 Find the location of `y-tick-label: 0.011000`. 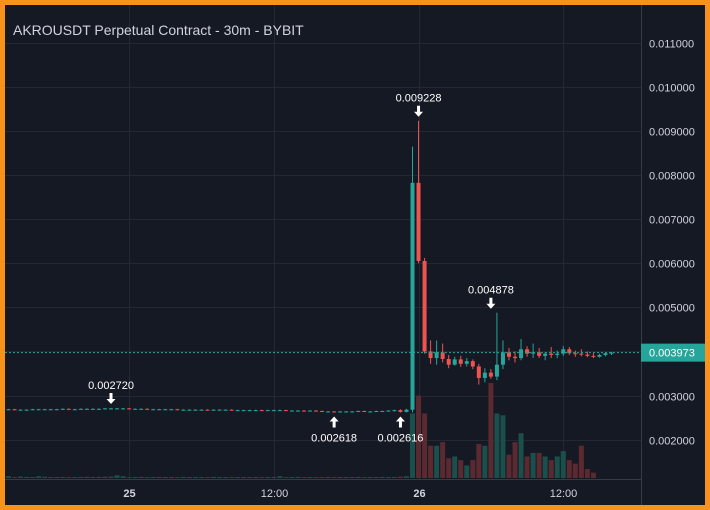

y-tick-label: 0.011000 is located at coordinates (671, 45).